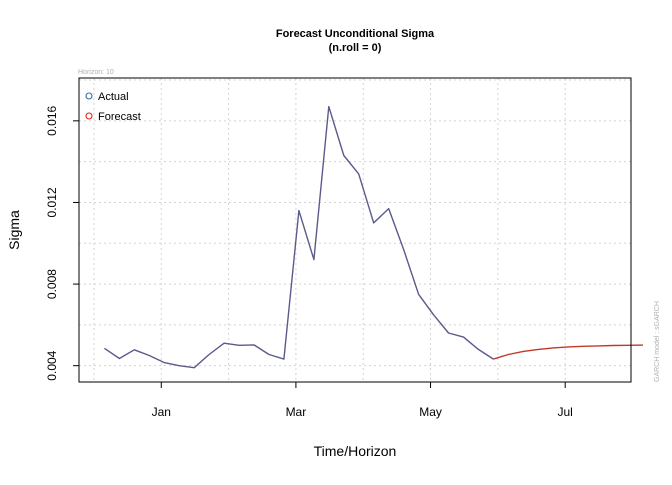  I want to click on x-tick-label: Mar, so click(296, 412).